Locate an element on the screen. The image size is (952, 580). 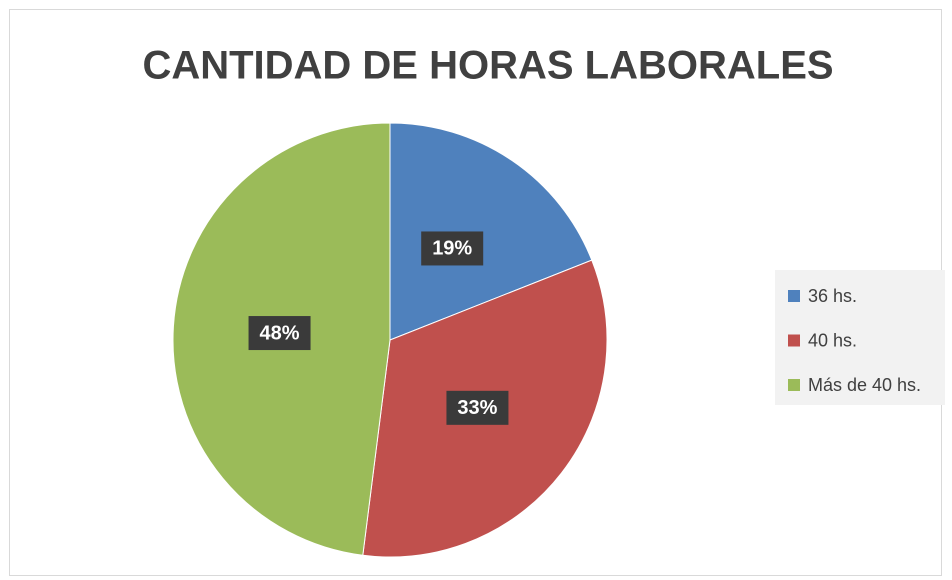
legend-label: Más de 40 hs. is located at coordinates (864, 385).